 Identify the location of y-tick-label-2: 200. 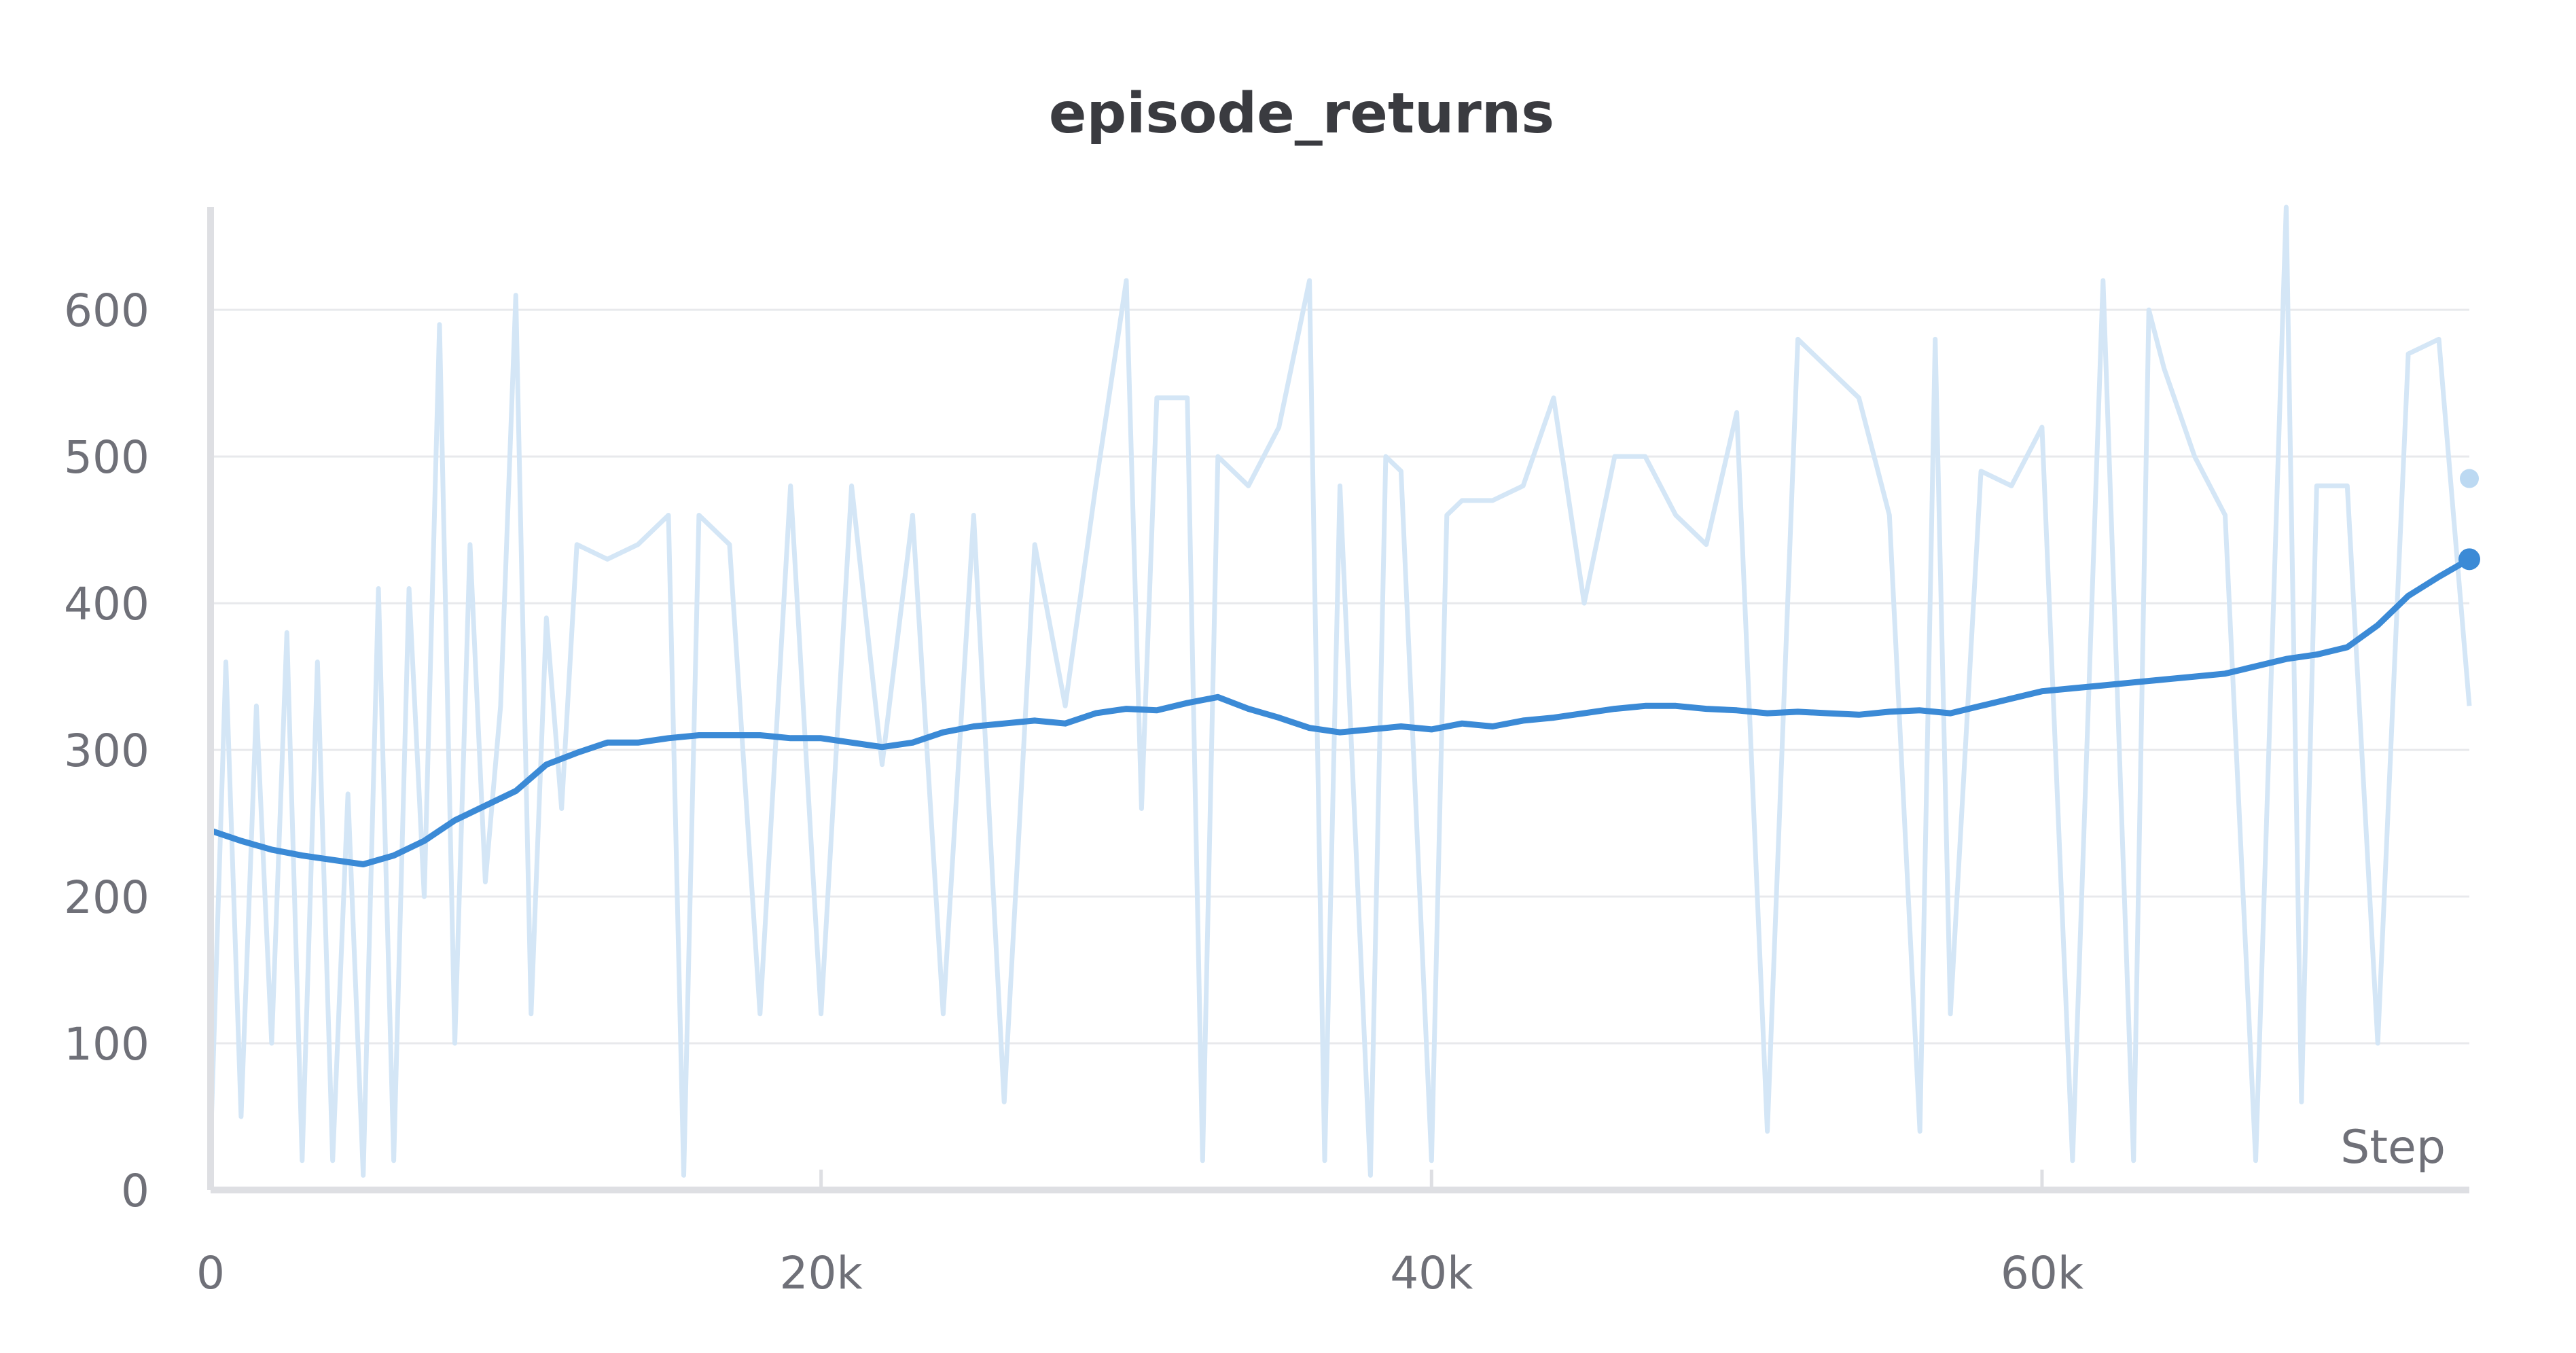
(106, 897).